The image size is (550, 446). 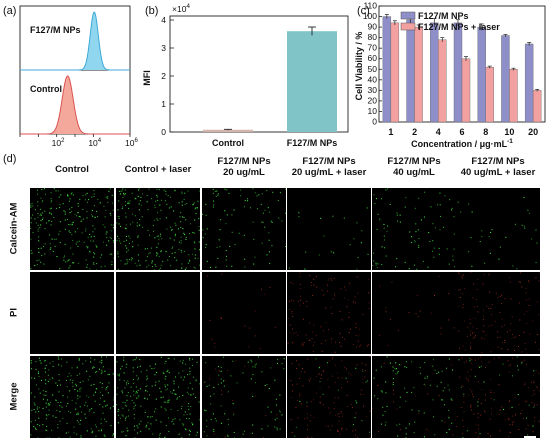 I want to click on panel-a-letter: (a), so click(x=9, y=11).